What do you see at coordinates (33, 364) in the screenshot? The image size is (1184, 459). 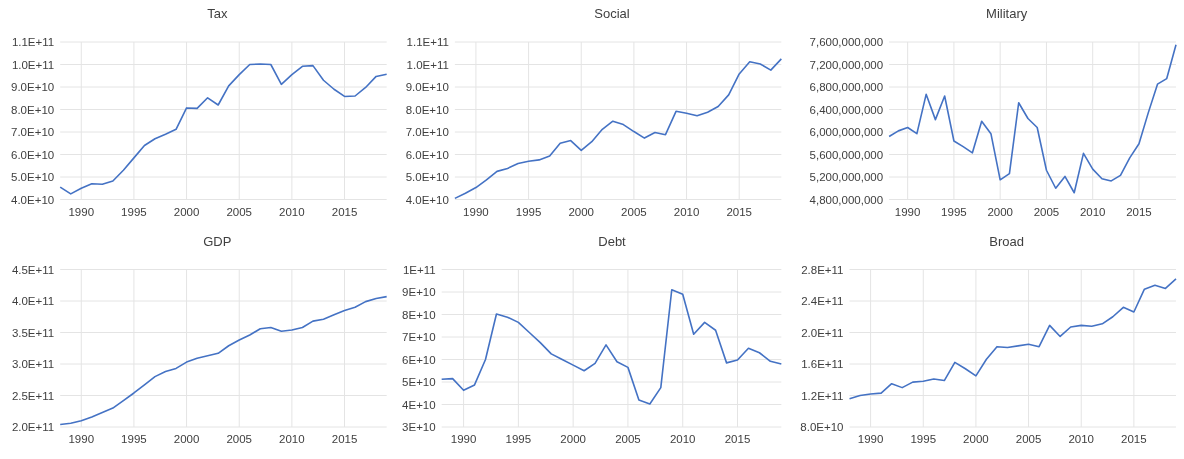 I see `y-tick-label: 3.0E+11` at bounding box center [33, 364].